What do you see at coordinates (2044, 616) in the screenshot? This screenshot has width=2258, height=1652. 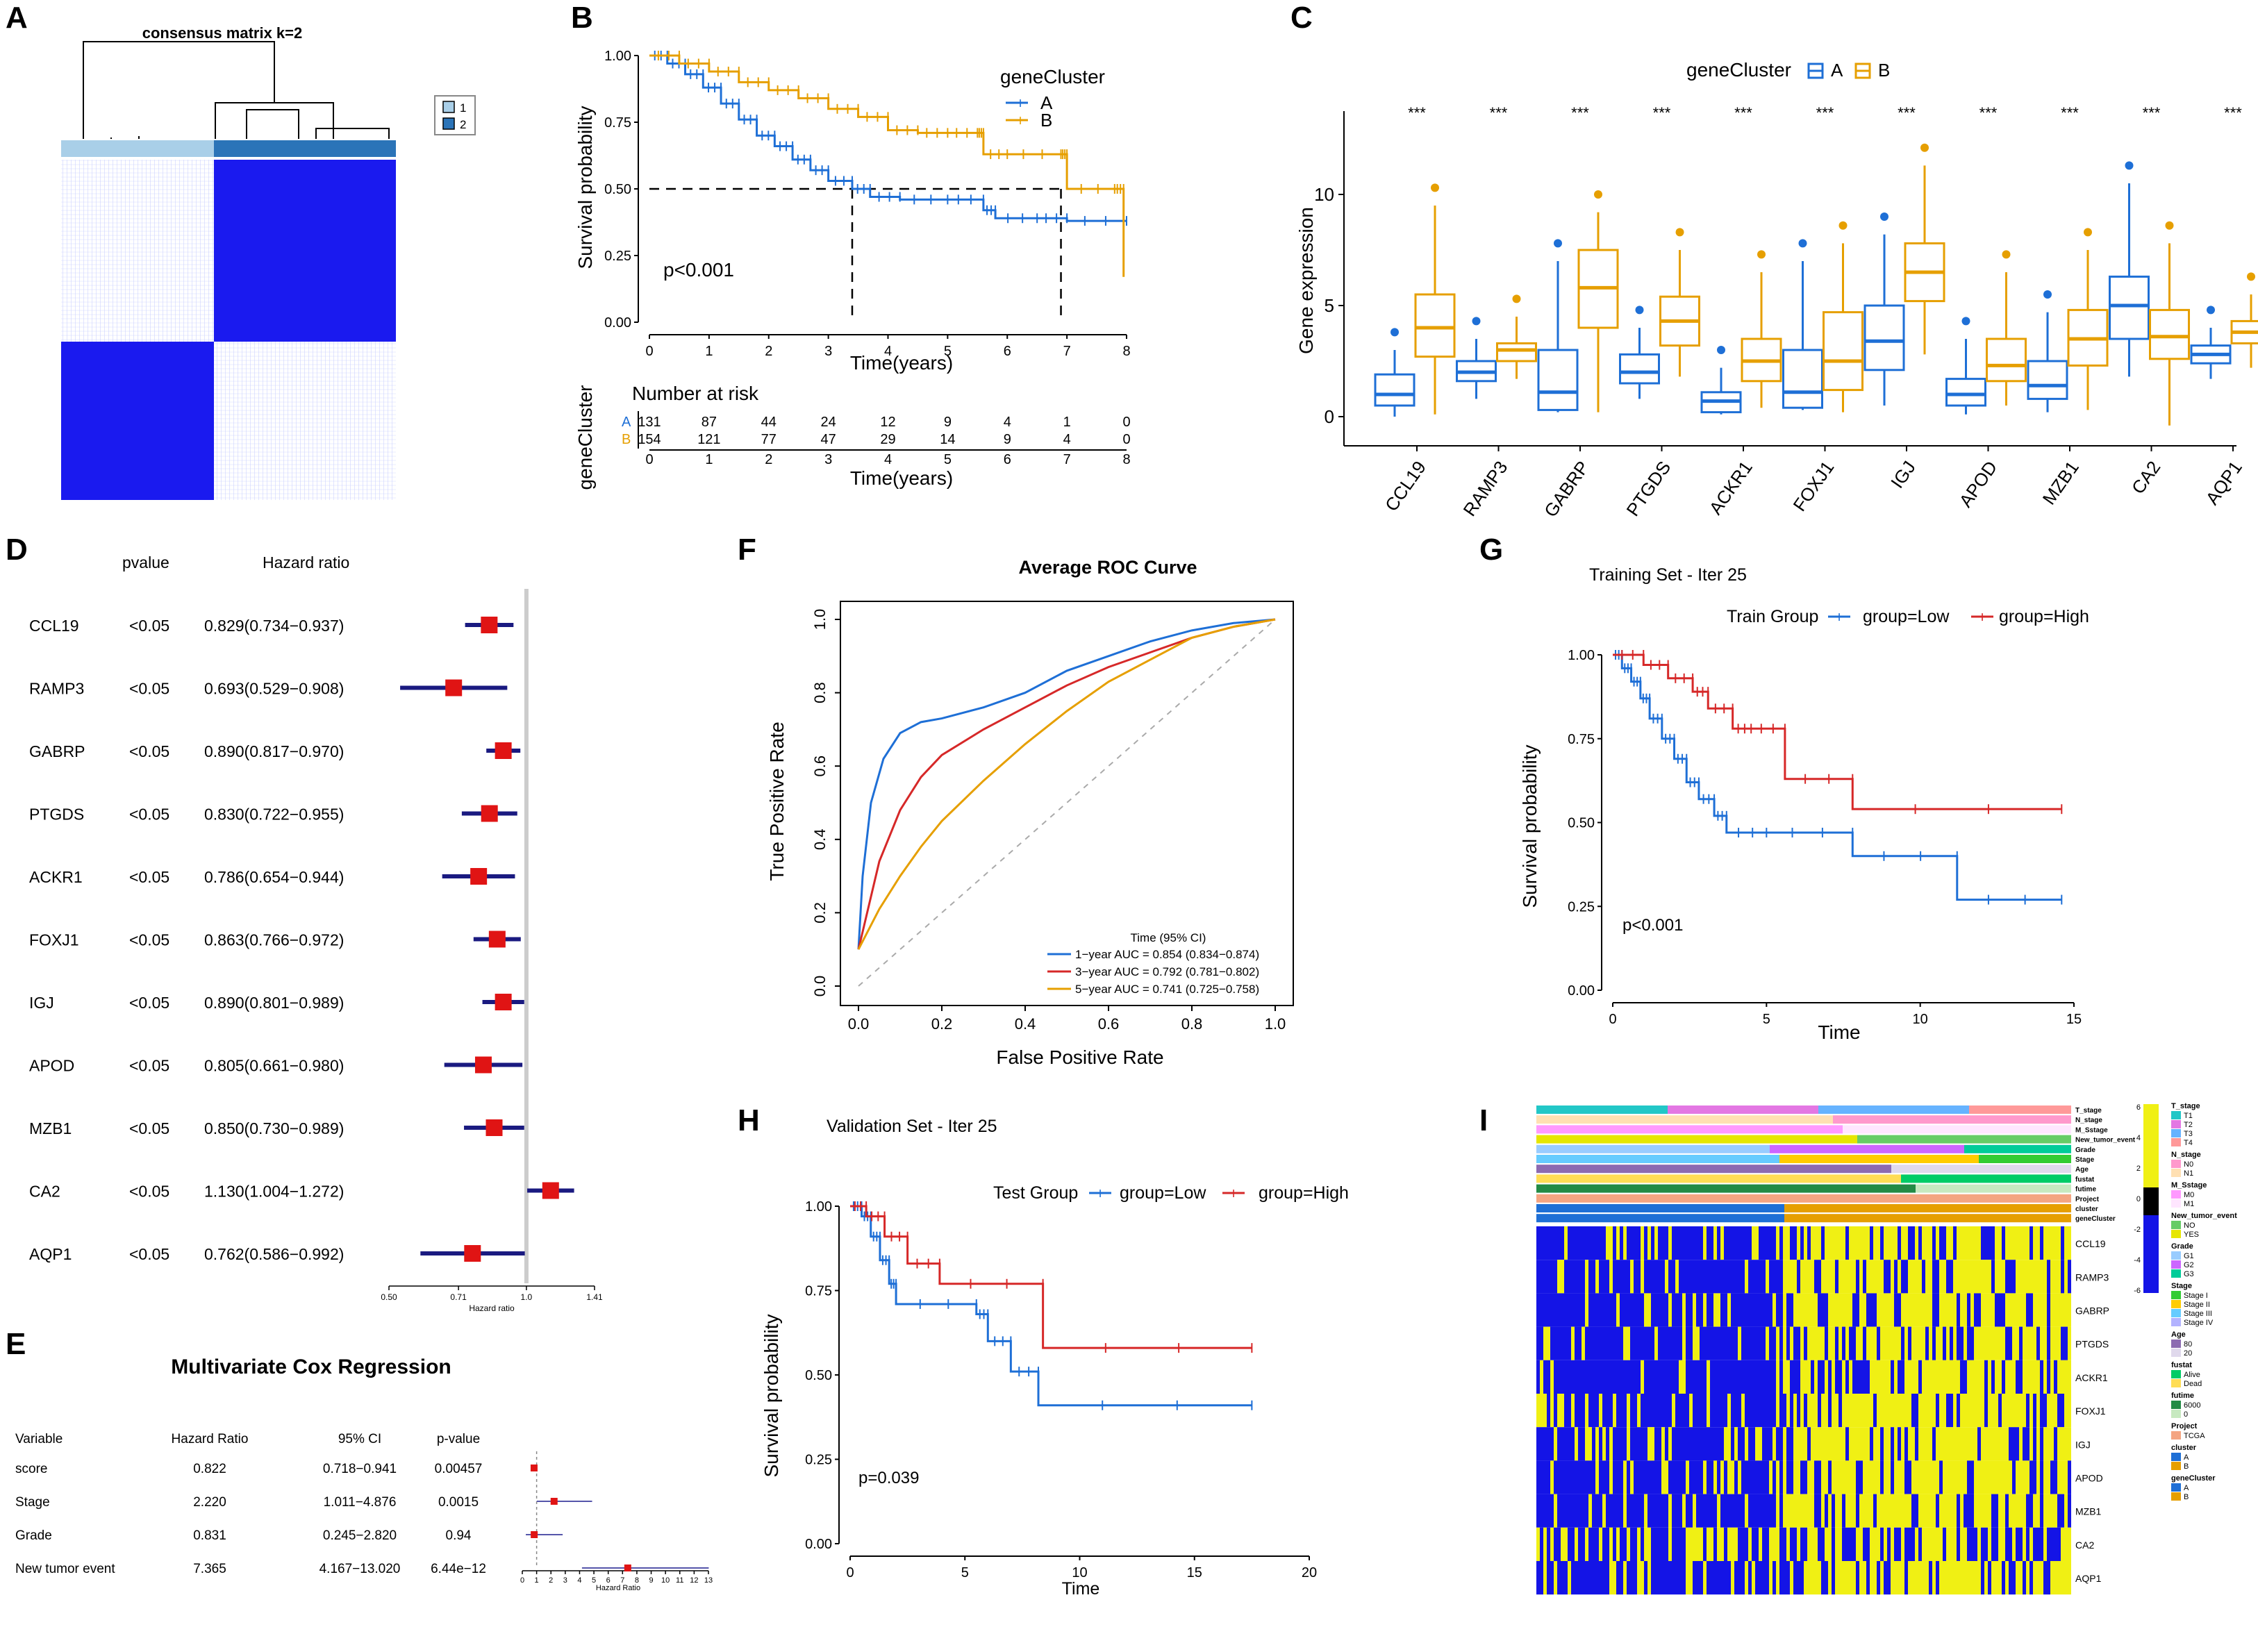 I see `panel-g-legend-high: group=High` at bounding box center [2044, 616].